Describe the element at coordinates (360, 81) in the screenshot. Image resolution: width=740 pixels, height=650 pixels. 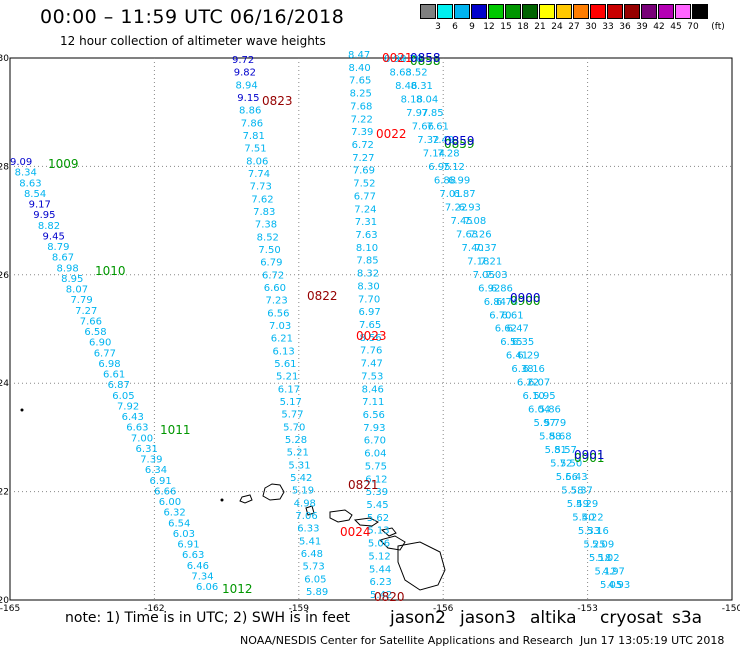
I see `swh-value-label: 7.65` at that location.